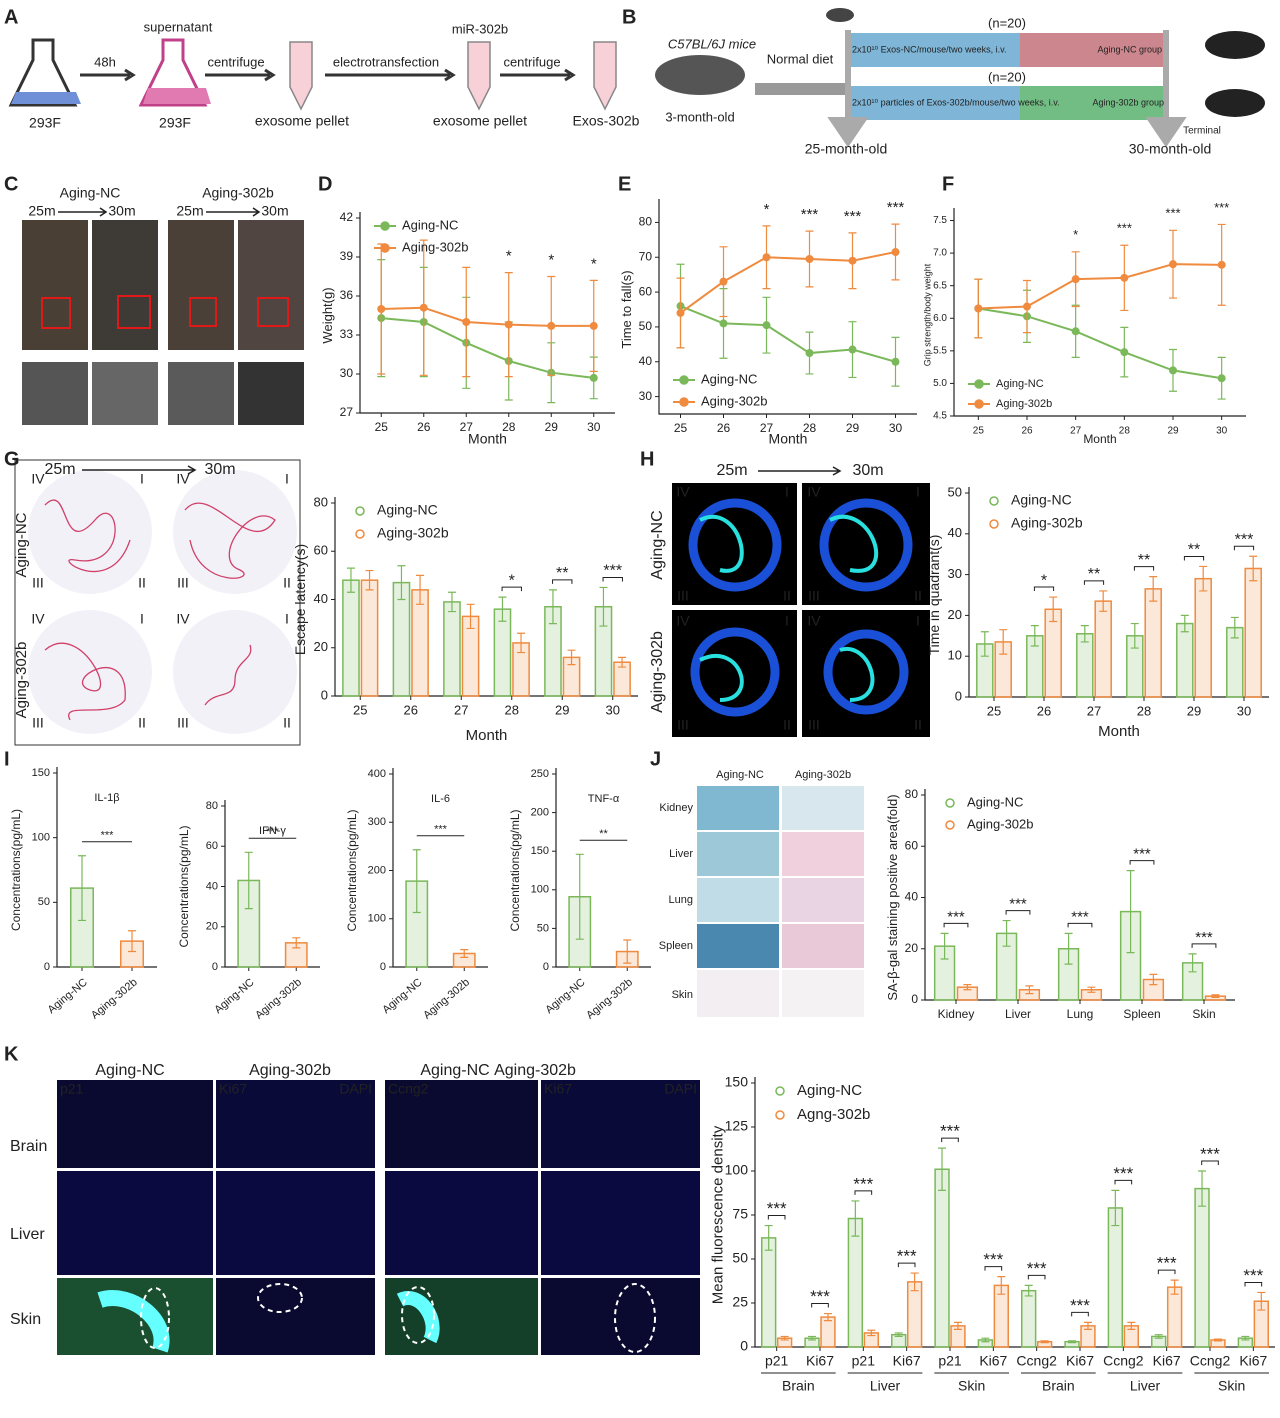  Describe the element at coordinates (833, 1114) in the screenshot. I see `legend-label: Agng-302b` at that location.